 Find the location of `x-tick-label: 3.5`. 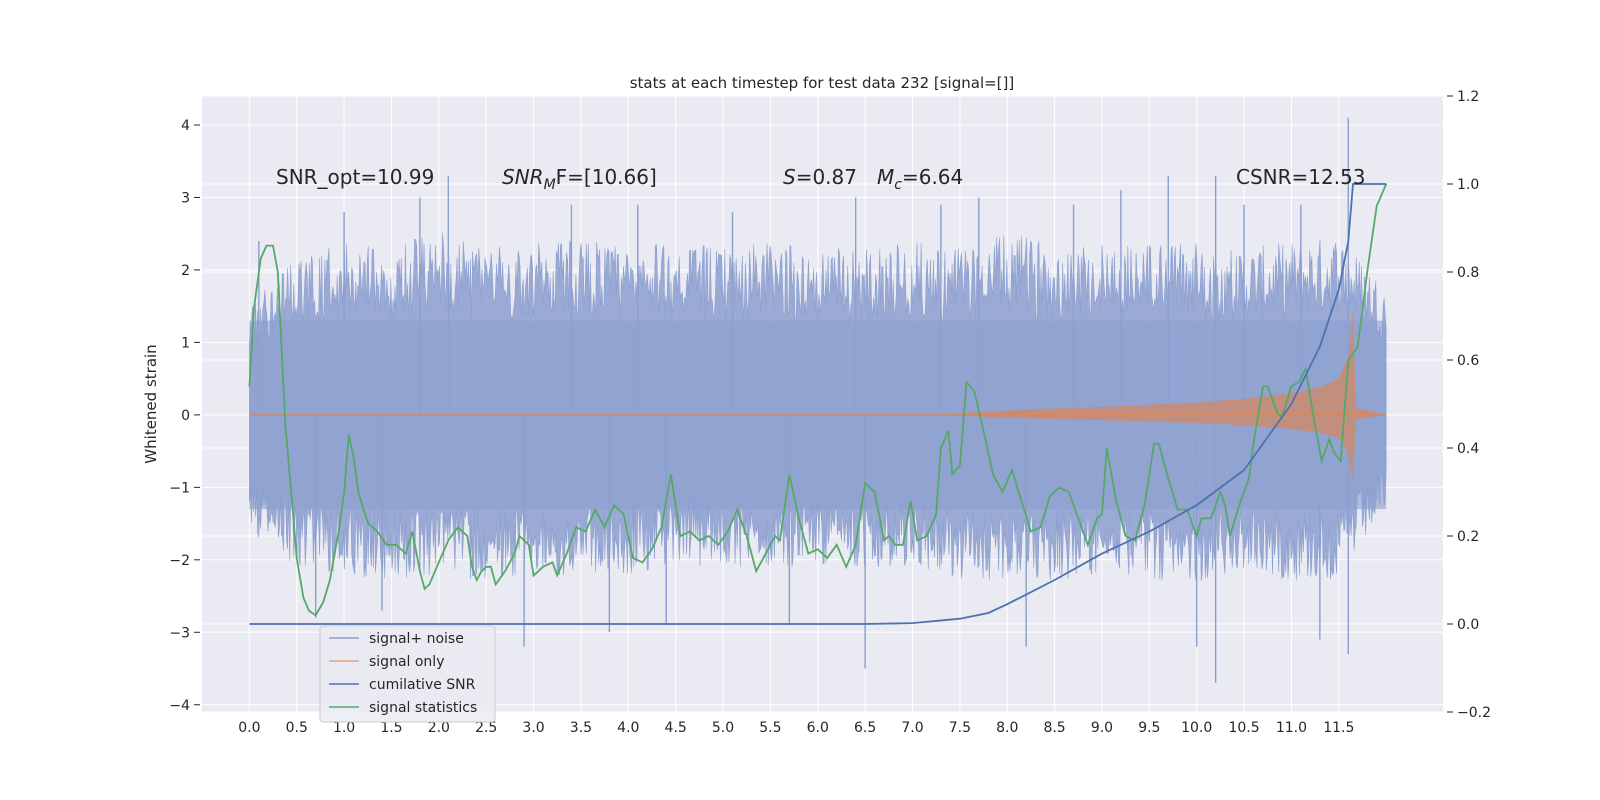

x-tick-label: 3.5 is located at coordinates (581, 728).